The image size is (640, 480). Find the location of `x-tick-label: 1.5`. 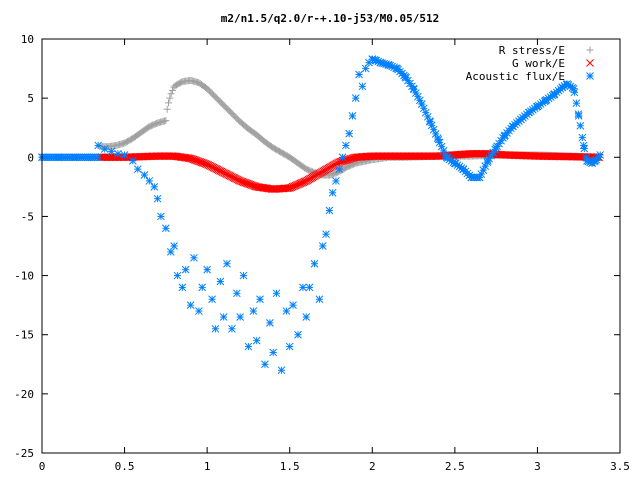

x-tick-label: 1.5 is located at coordinates (290, 466).